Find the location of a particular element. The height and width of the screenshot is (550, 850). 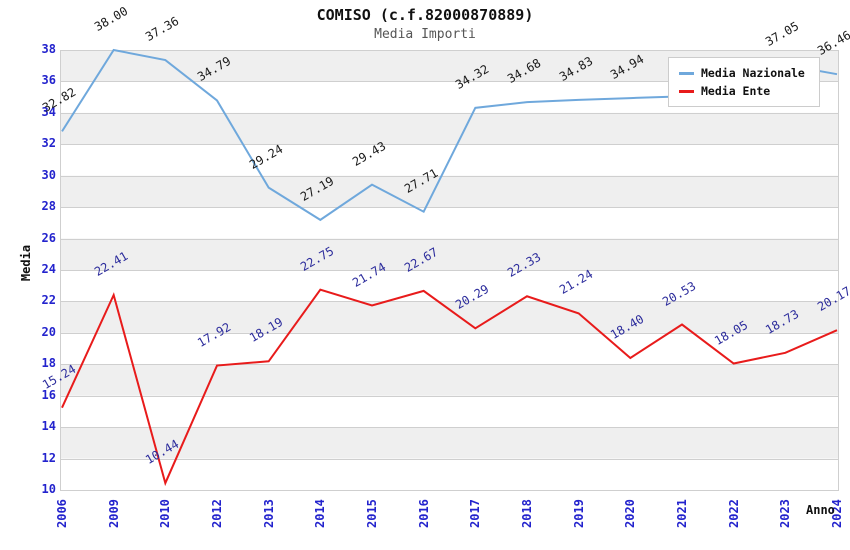

x-axis-tick-label: 2019 is located at coordinates (578, 513).